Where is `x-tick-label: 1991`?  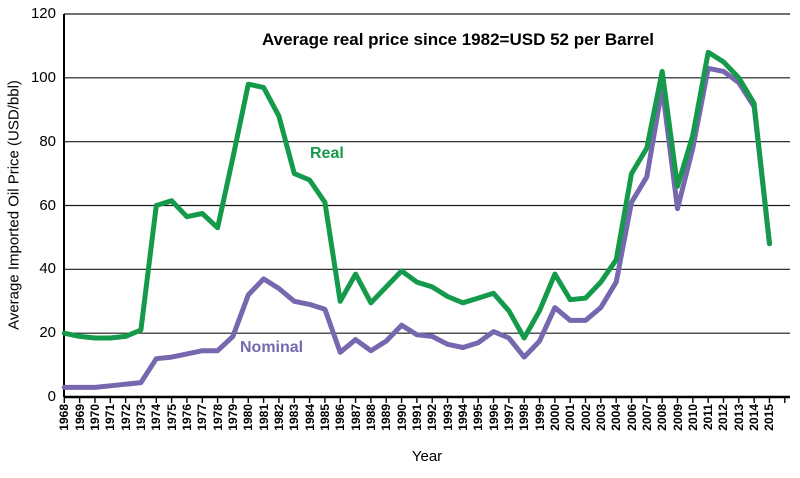
x-tick-label: 1991 is located at coordinates (416, 417).